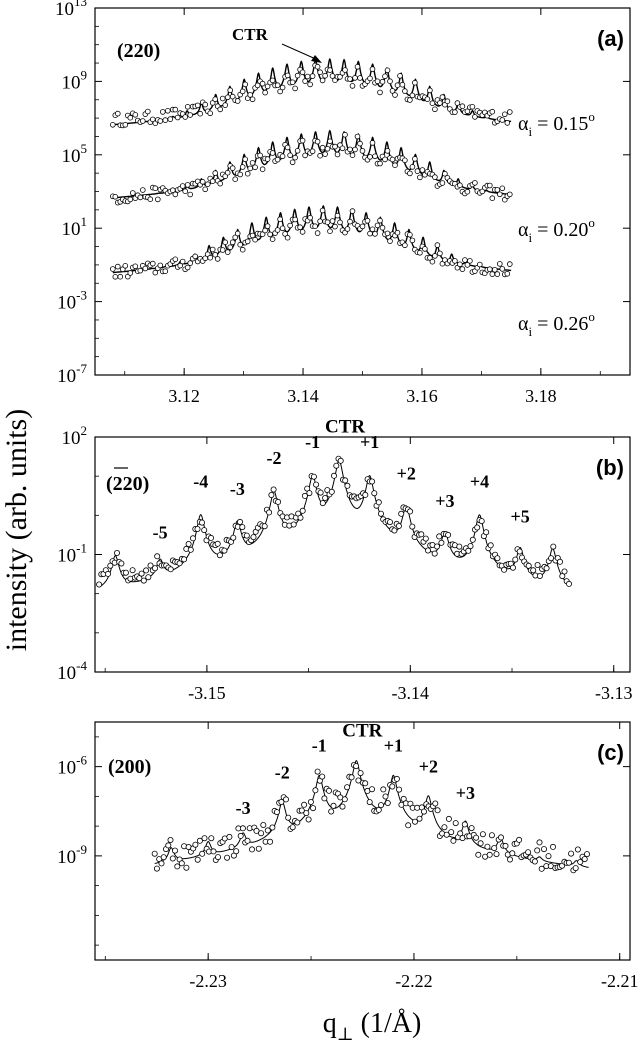  I want to click on peak-label: -4, so click(200, 481).